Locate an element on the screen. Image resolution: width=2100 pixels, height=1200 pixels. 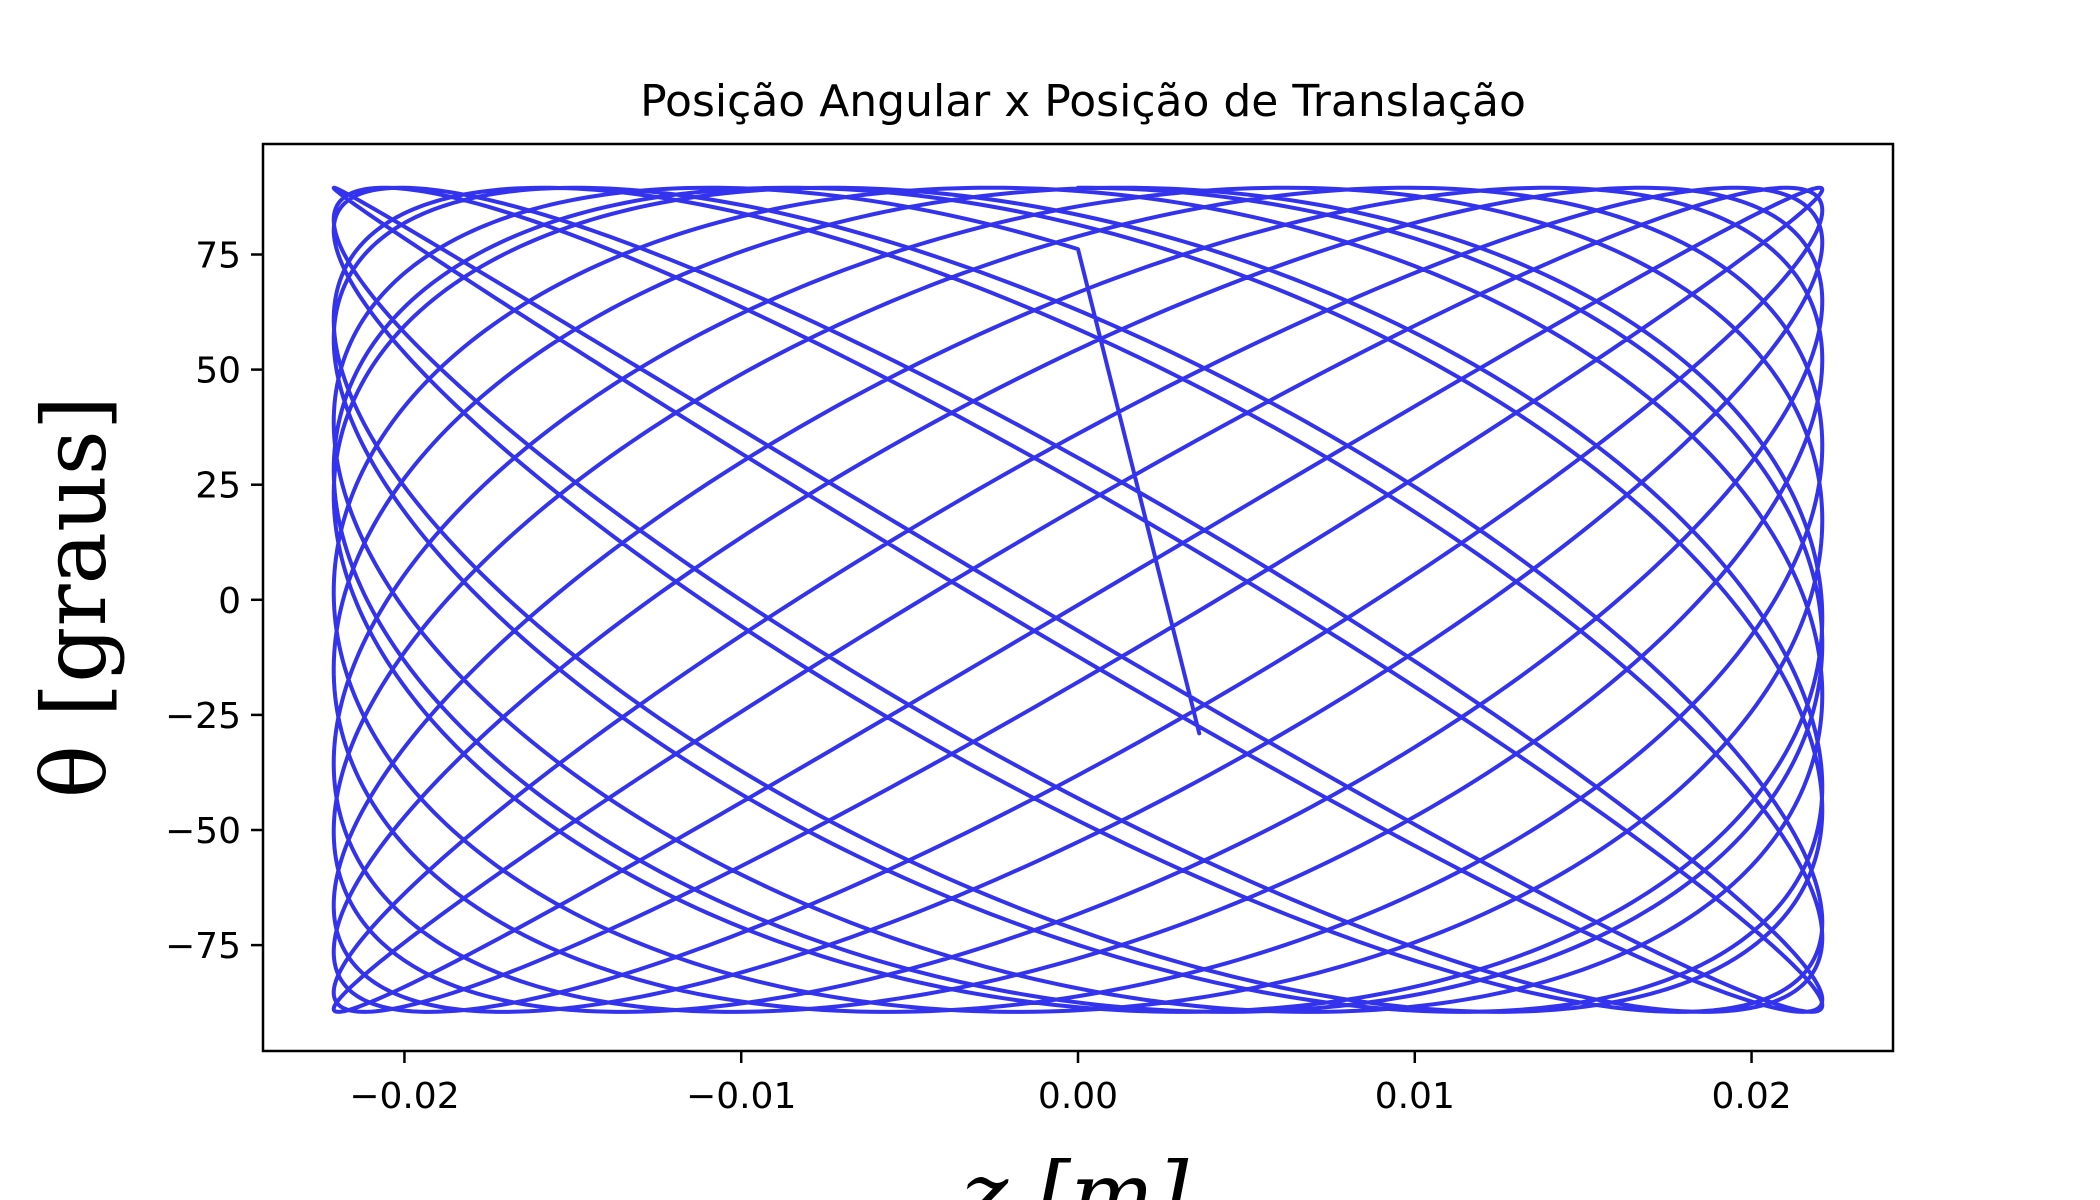
x-tick-label: −0.01 is located at coordinates (741, 1096).